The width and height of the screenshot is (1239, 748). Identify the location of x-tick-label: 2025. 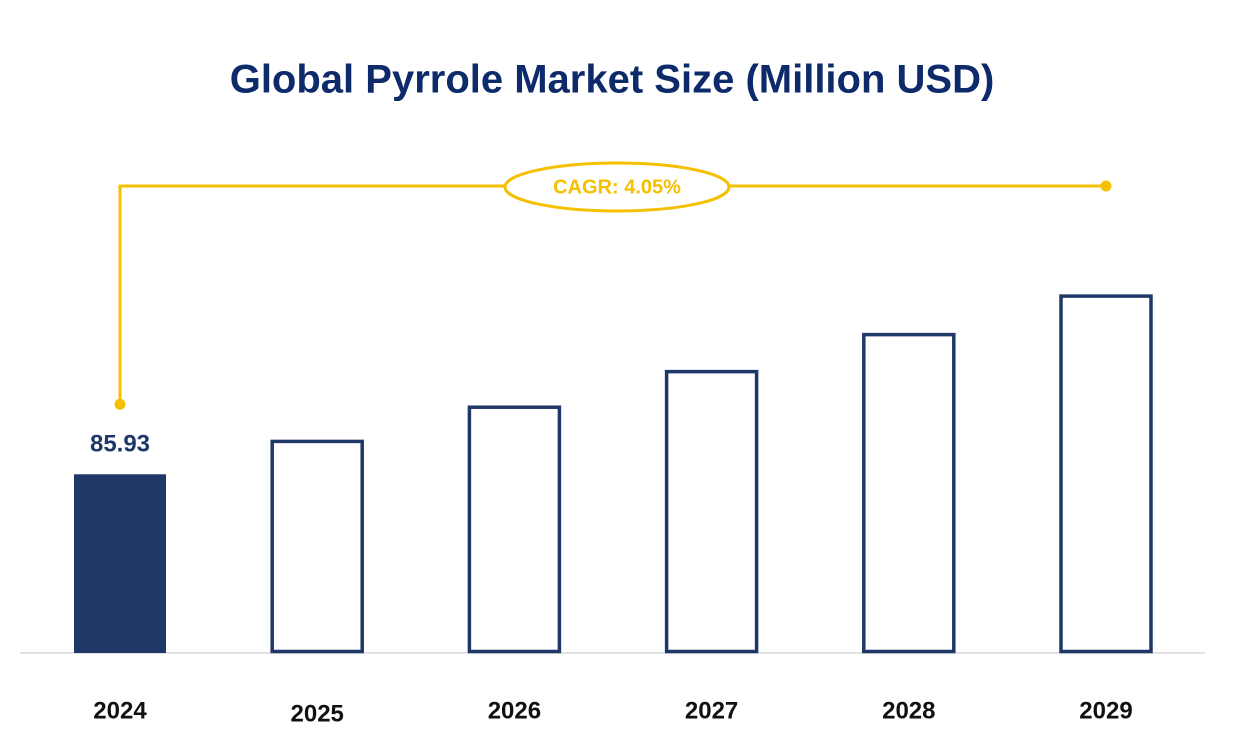
(317, 713).